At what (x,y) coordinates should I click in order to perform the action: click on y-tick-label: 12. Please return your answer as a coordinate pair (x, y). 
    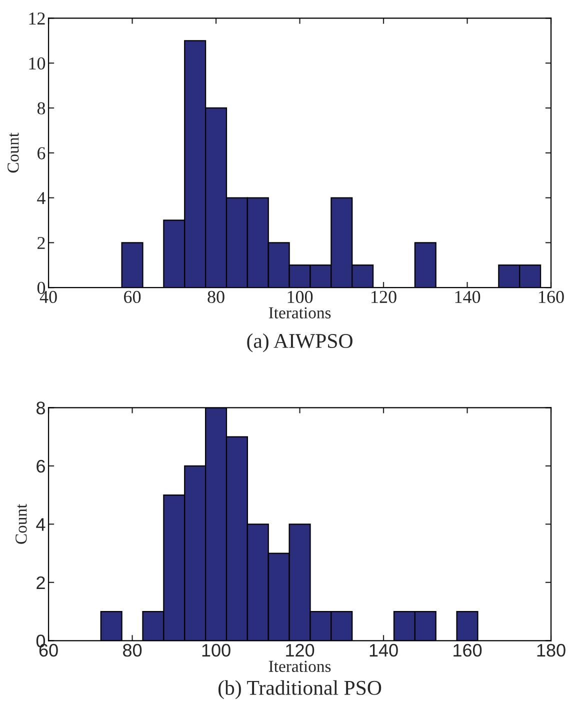
    Looking at the image, I should click on (37, 18).